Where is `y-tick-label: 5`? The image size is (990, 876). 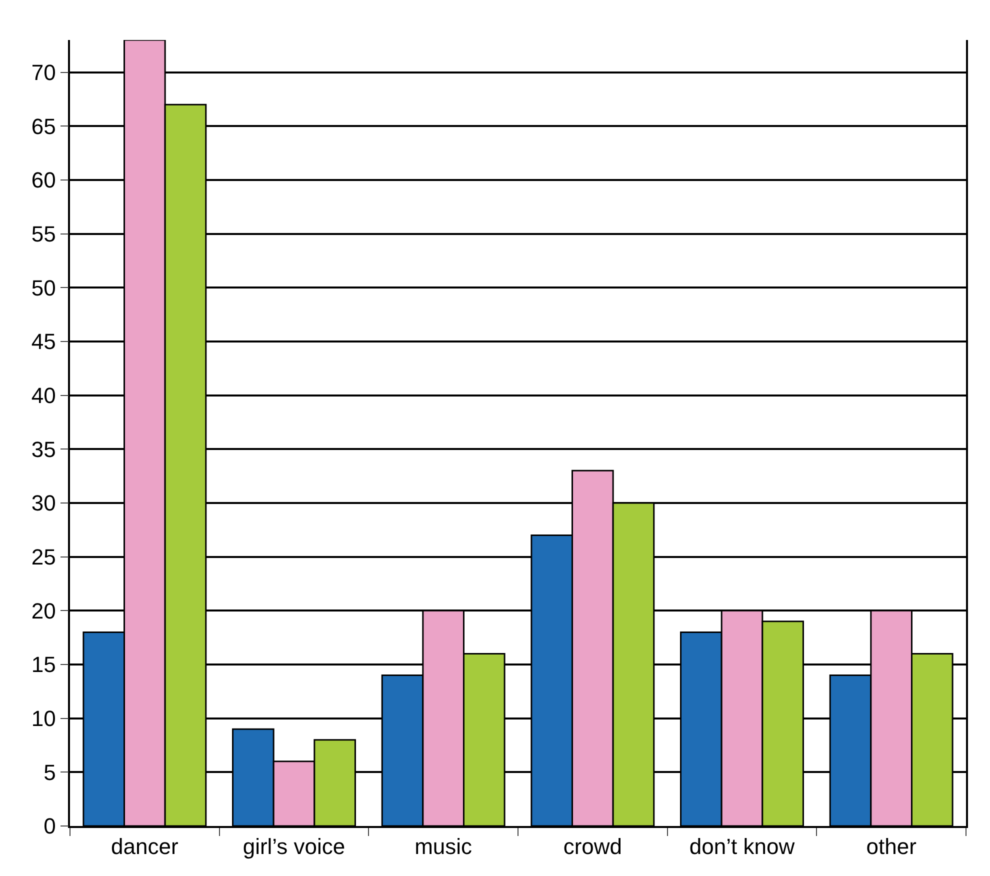
y-tick-label: 5 is located at coordinates (50, 772).